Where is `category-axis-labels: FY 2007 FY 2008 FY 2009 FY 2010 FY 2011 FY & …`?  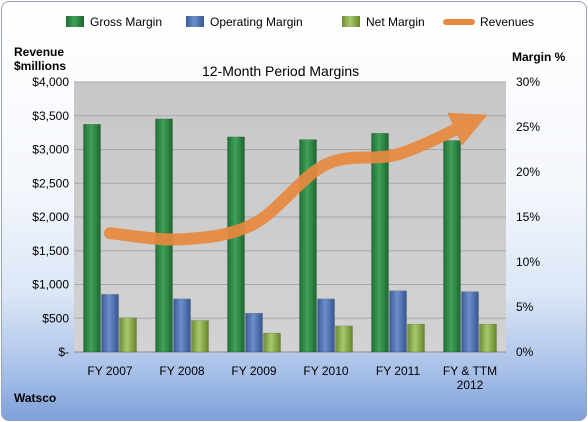 category-axis-labels: FY 2007 FY 2008 FY 2009 FY 2010 FY 2011 FY & … is located at coordinates (292, 378).